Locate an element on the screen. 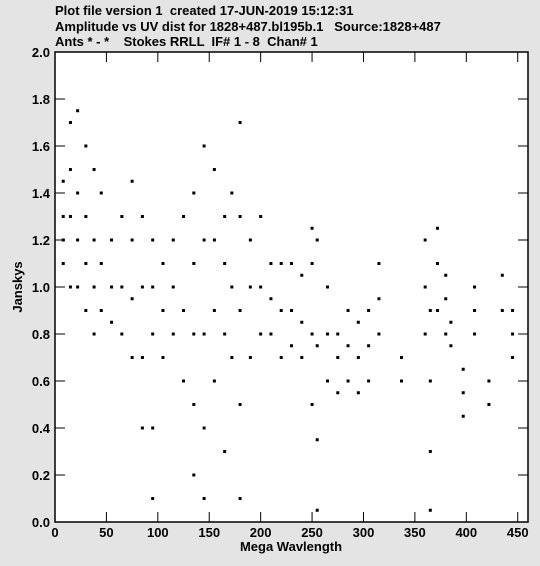 The width and height of the screenshot is (540, 566). y-tick-label: 0.0 is located at coordinates (41, 522).